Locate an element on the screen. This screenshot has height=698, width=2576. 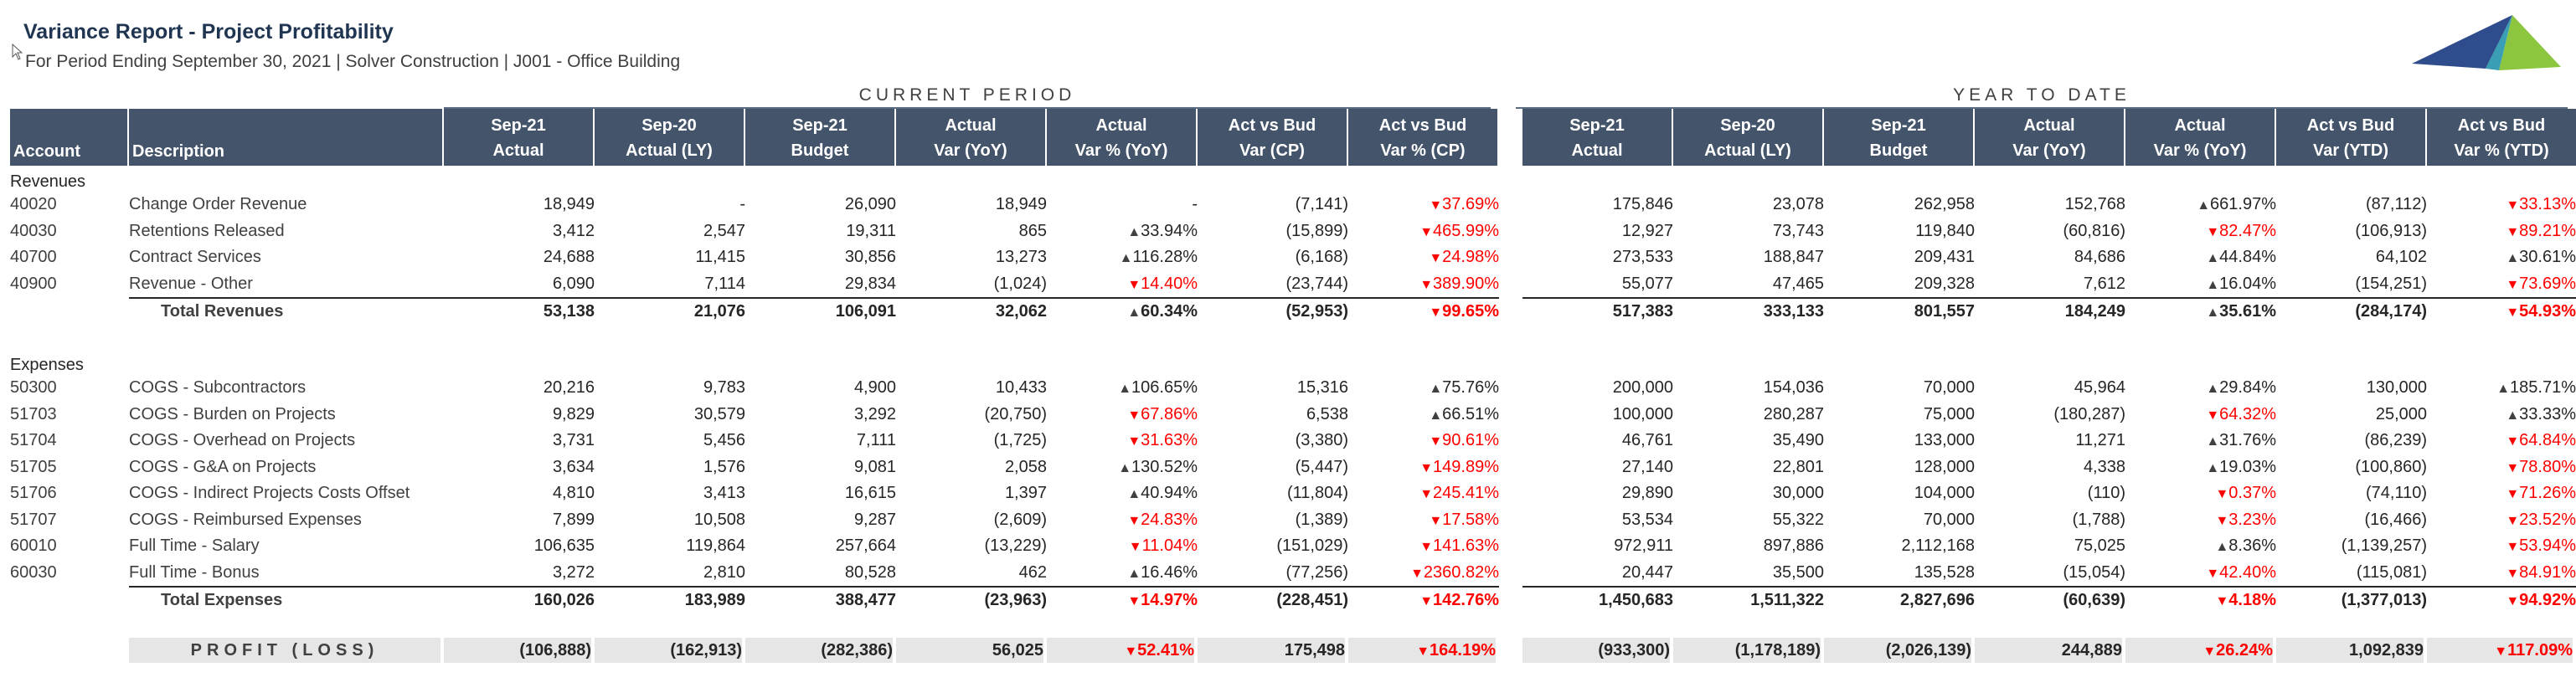
value-cell: 1,092,839 is located at coordinates (2351, 651).